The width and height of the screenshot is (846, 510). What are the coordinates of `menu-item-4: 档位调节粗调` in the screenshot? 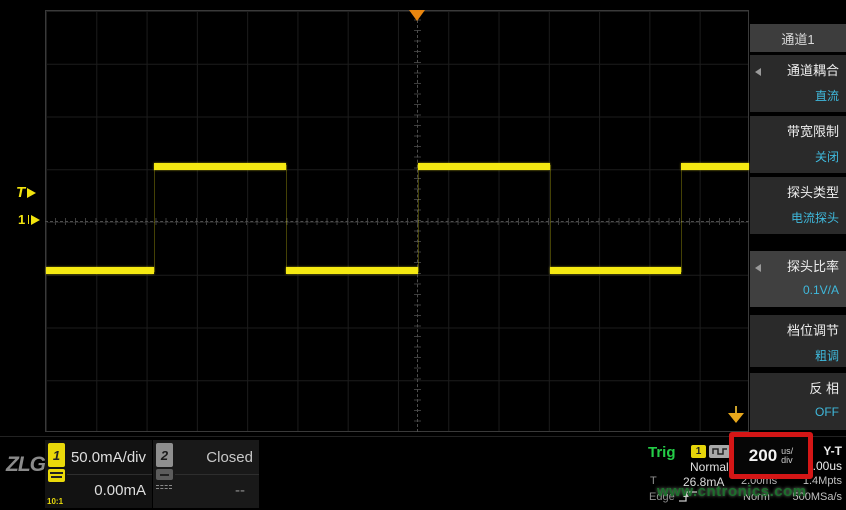 It's located at (798, 341).